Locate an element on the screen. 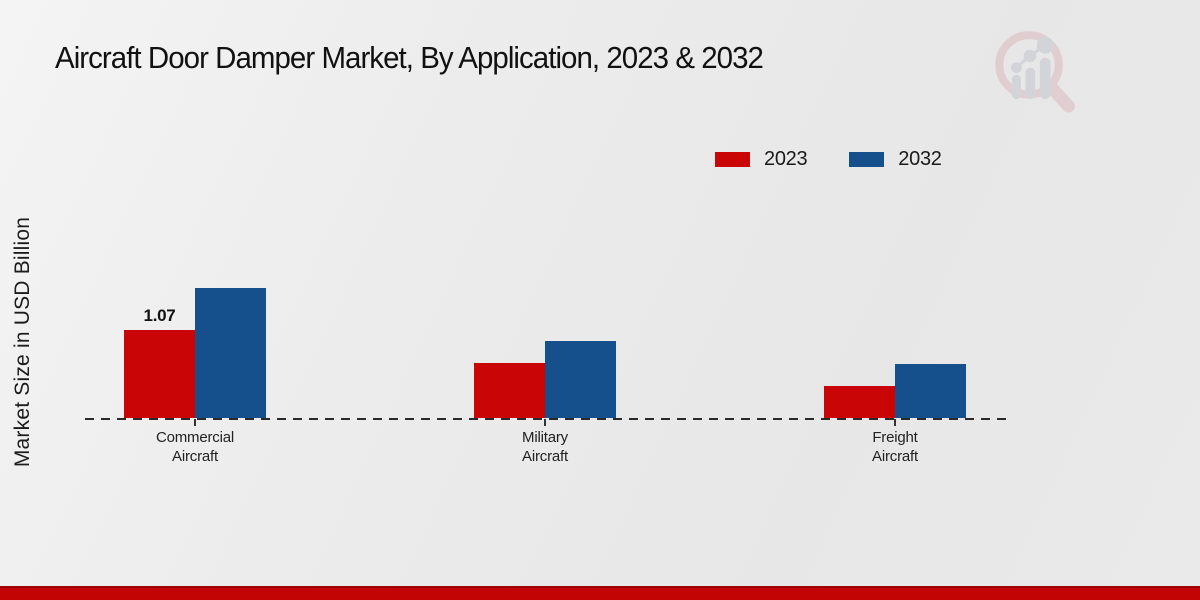 Image resolution: width=1200 pixels, height=600 pixels. bar-freight-aircraft-2032 is located at coordinates (930, 391).